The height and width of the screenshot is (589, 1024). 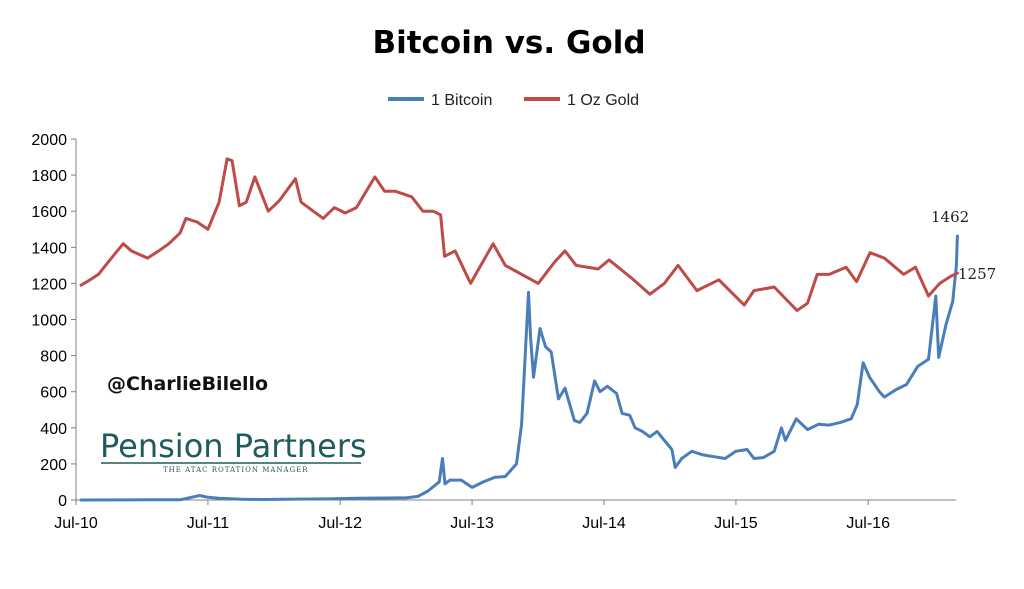 I want to click on y-tick-label: 0, so click(x=62, y=501).